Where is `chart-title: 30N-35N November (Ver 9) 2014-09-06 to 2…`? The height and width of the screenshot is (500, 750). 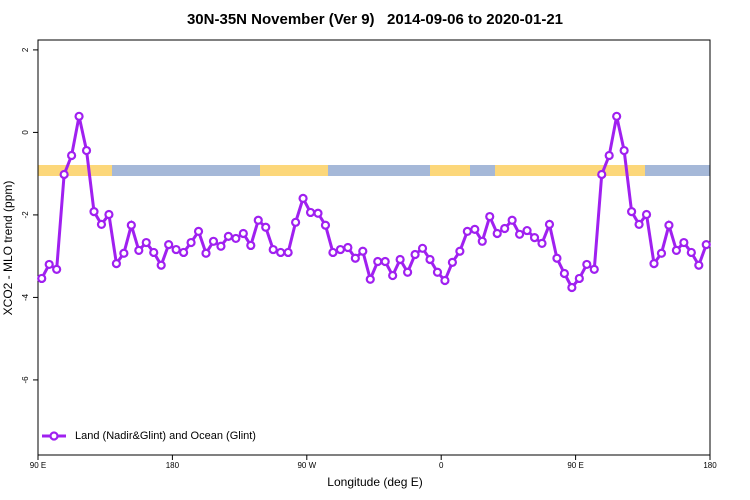 chart-title: 30N-35N November (Ver 9) 2014-09-06 to 2… is located at coordinates (375, 19).